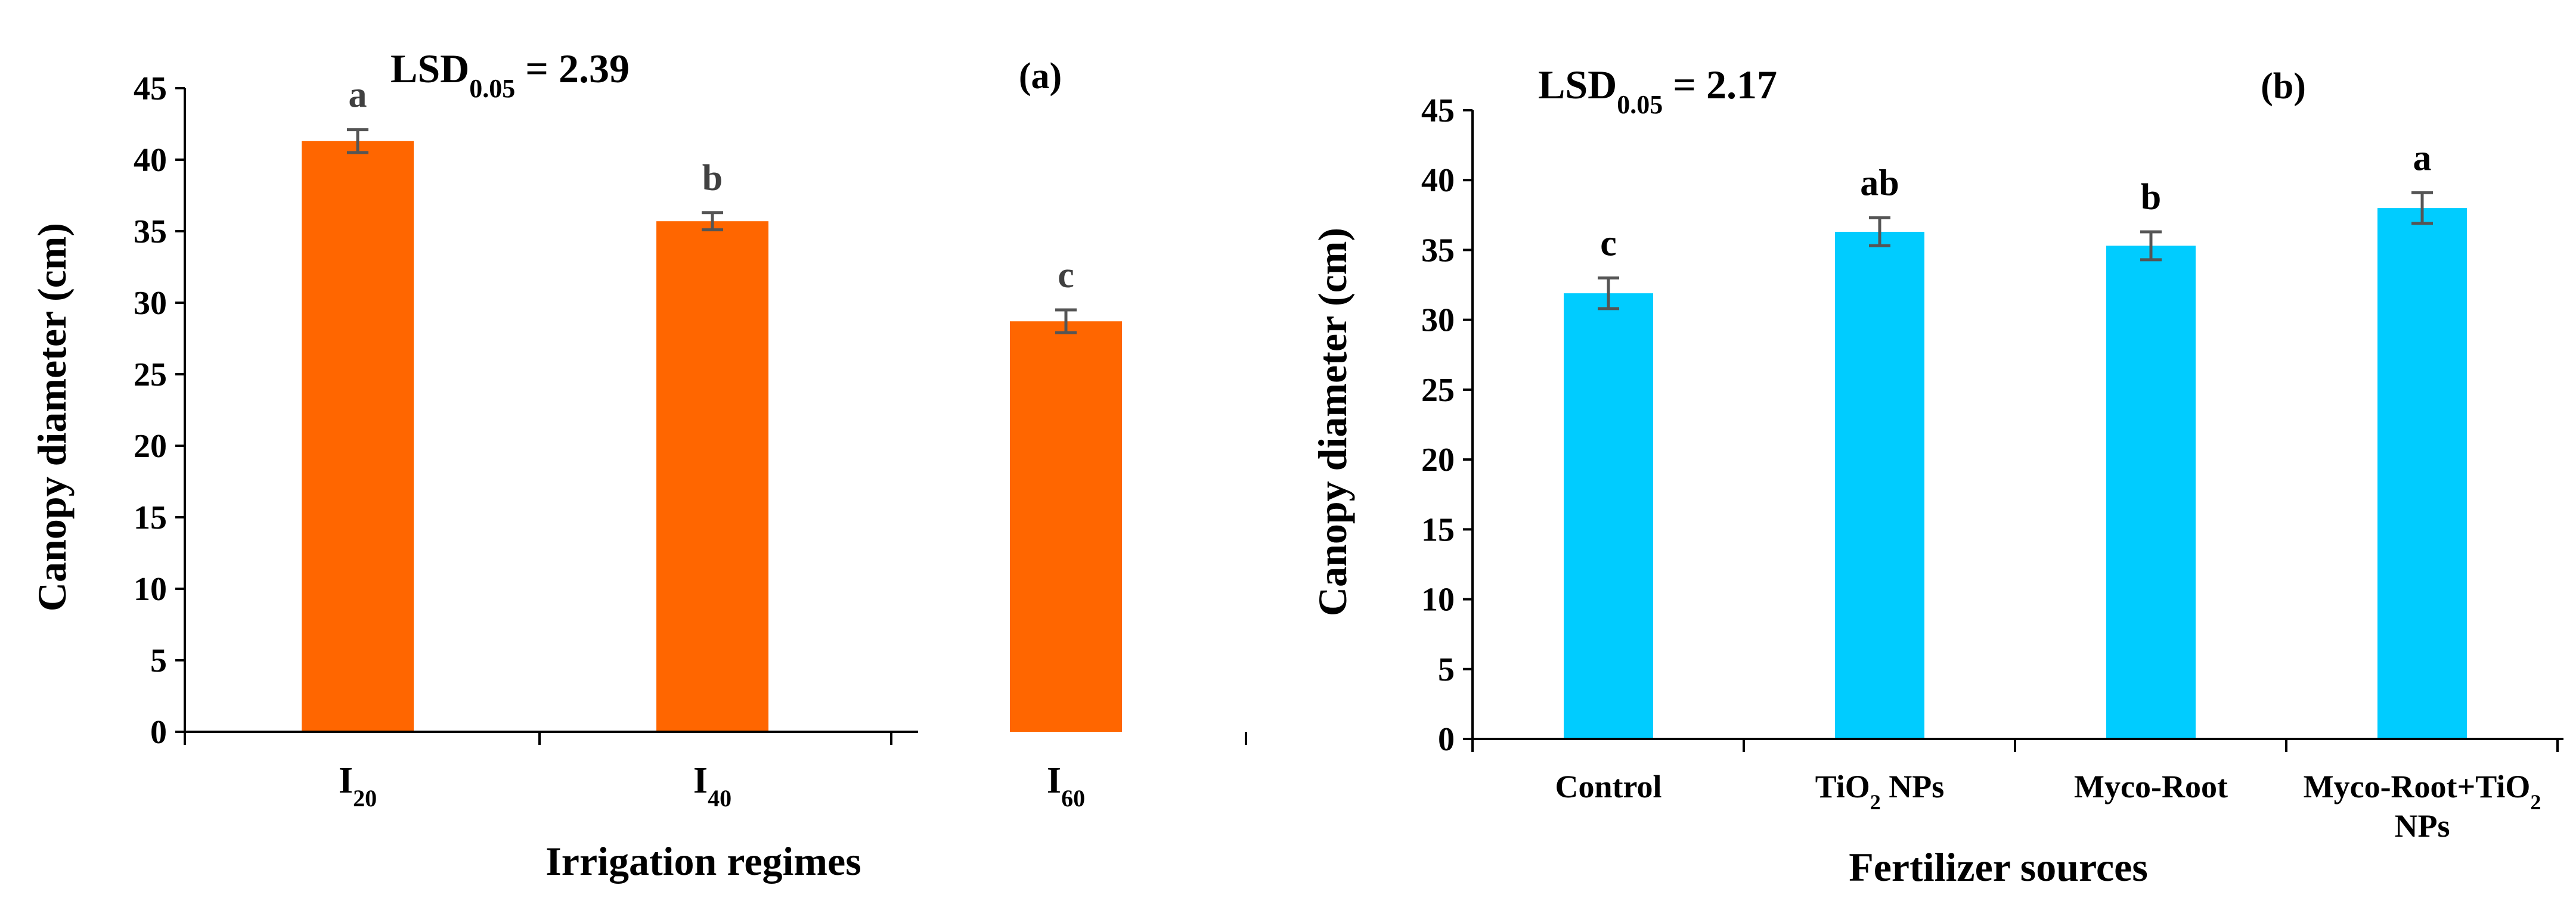 Image resolution: width=2576 pixels, height=907 pixels. Describe the element at coordinates (1880, 791) in the screenshot. I see `x-tick-label: TiO2 NPs` at that location.